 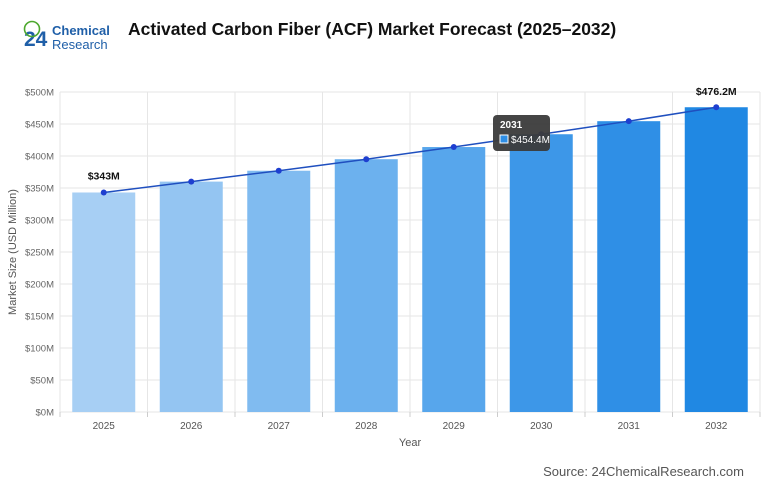 What do you see at coordinates (643, 471) in the screenshot?
I see `source-note: Source: 24ChemicalResearch.com` at bounding box center [643, 471].